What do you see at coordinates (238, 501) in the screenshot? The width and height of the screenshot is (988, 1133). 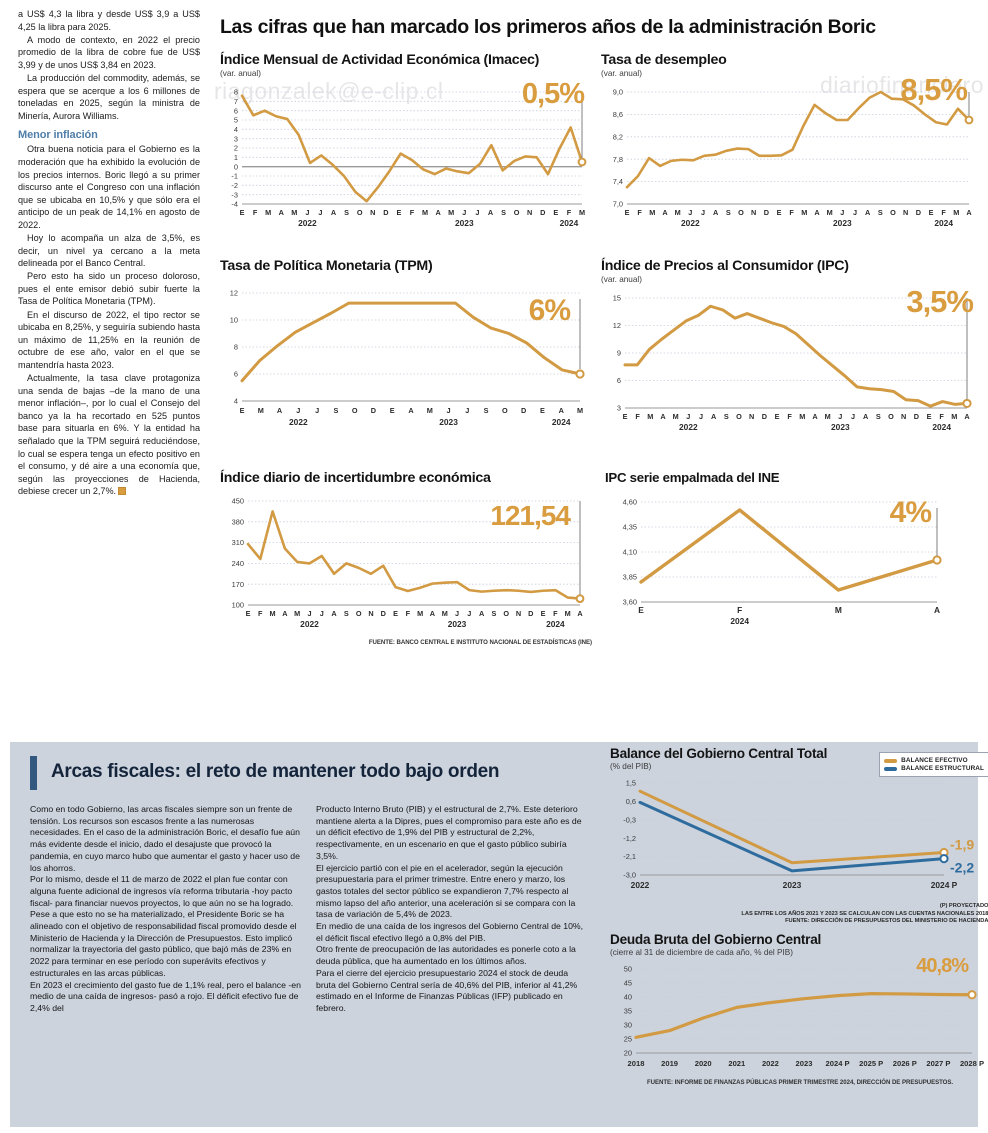 I see `svg-text: 450` at bounding box center [238, 501].